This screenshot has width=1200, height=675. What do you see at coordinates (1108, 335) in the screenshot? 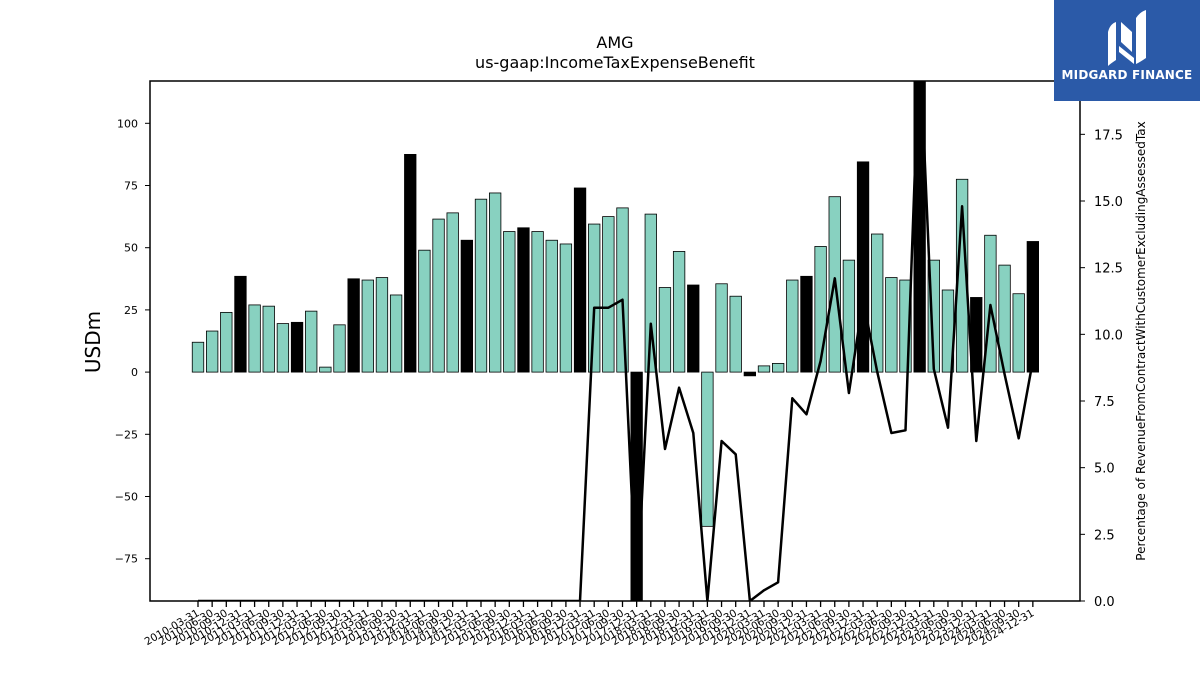
I see `y2-tick-label: 10.0` at bounding box center [1108, 335].